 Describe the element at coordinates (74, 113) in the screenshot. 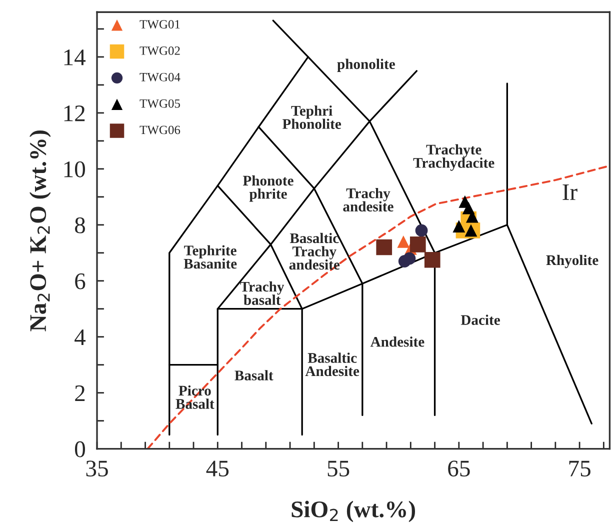

I see `y-tick-label: 12` at that location.